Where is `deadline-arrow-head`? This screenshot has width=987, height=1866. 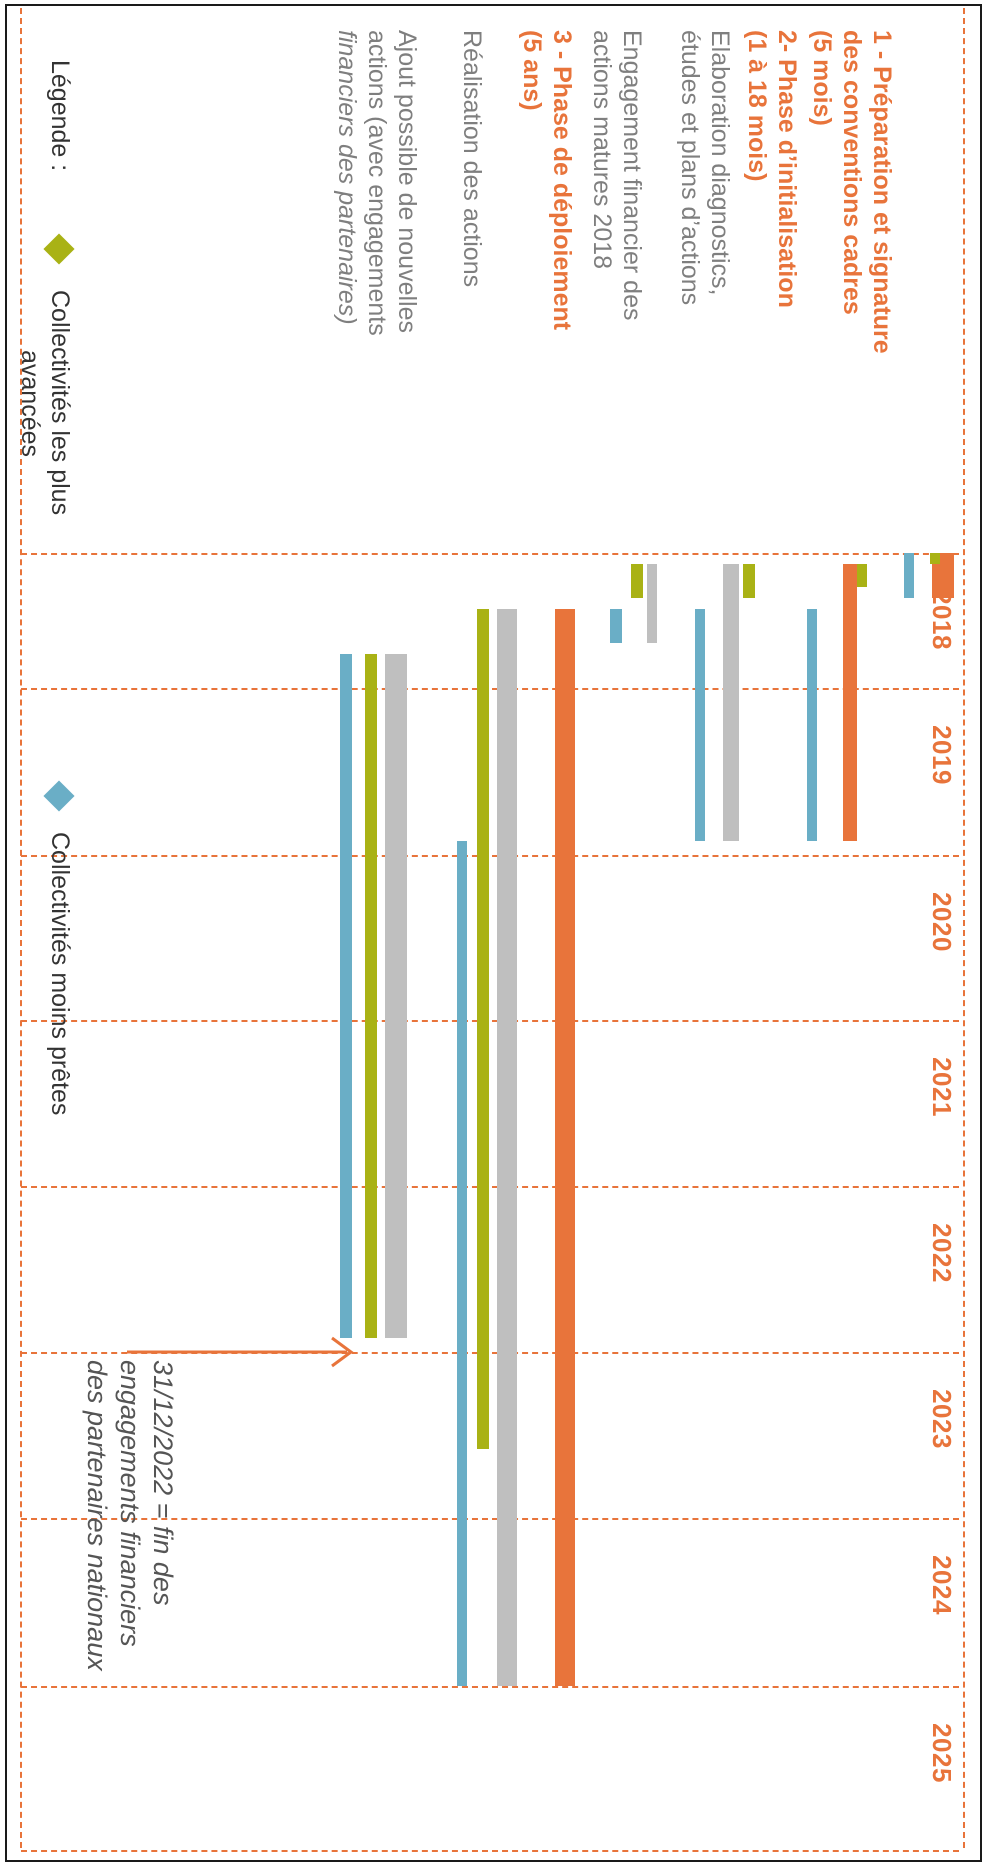 deadline-arrow-head is located at coordinates (342, 1352).